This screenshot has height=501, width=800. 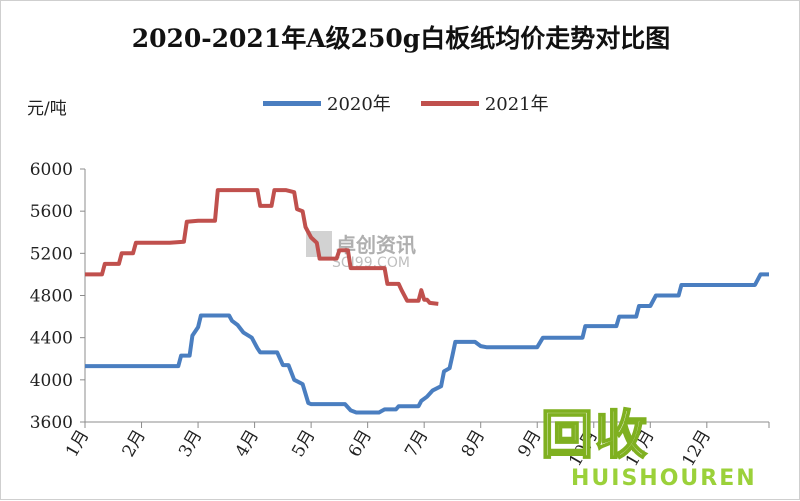 What do you see at coordinates (664, 478) in the screenshot?
I see `corner-logo-sub: HUISHOUREN` at bounding box center [664, 478].